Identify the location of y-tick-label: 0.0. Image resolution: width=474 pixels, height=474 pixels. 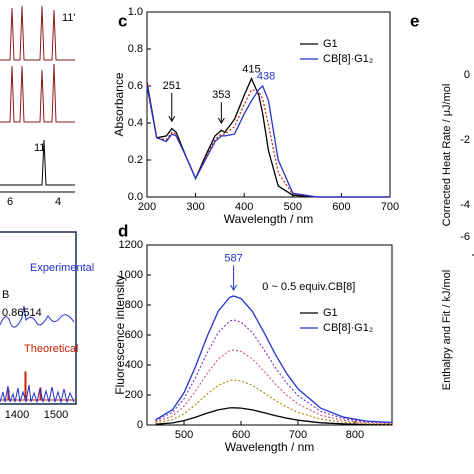
(135, 197).